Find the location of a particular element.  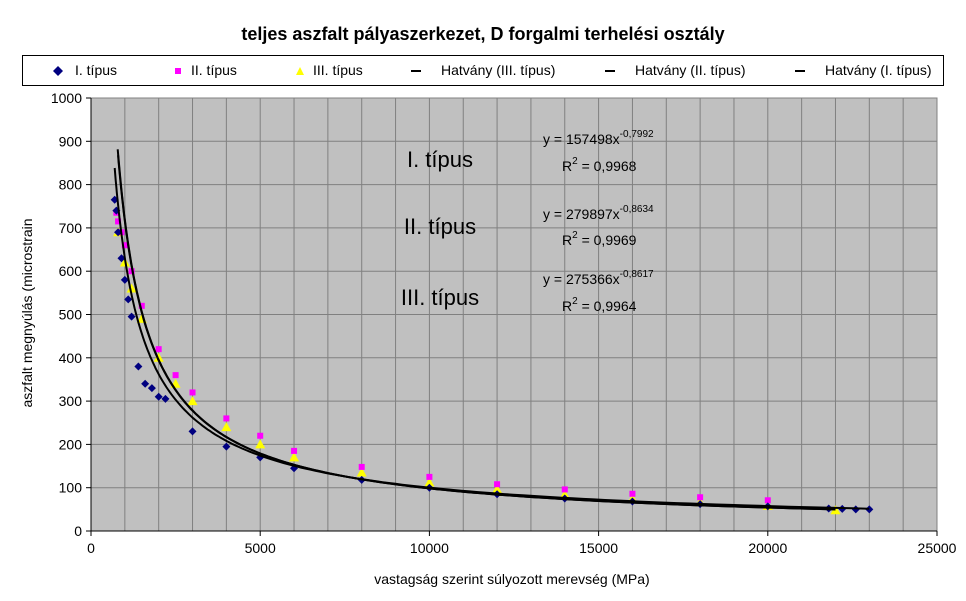

equation-exponent: -0,8634 is located at coordinates (637, 209).